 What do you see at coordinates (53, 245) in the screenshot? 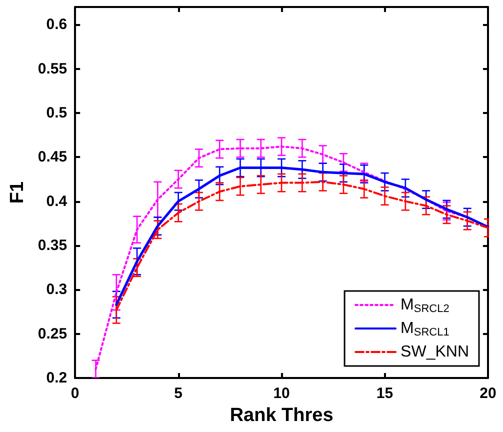
I see `y-tick-label: 0.35` at bounding box center [53, 245].